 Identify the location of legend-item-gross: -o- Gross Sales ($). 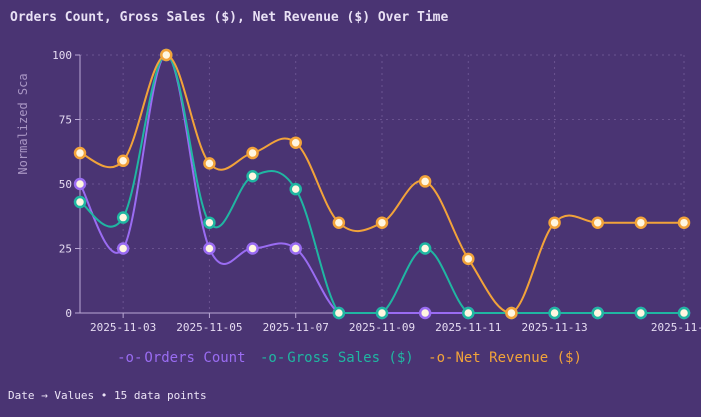
(336, 358).